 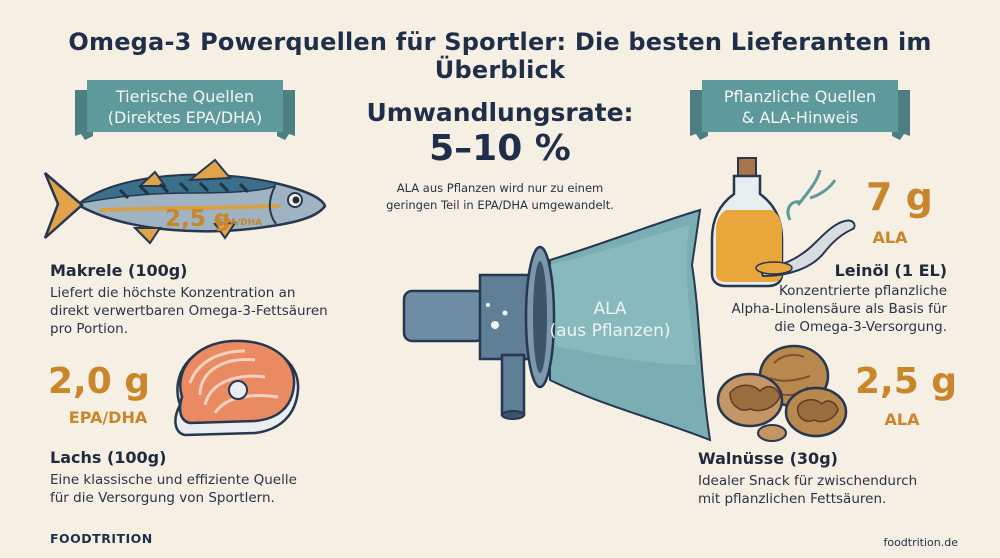 I want to click on desc-line: ALA aus Pflanzen wird nur zu einem, so click(x=500, y=188).